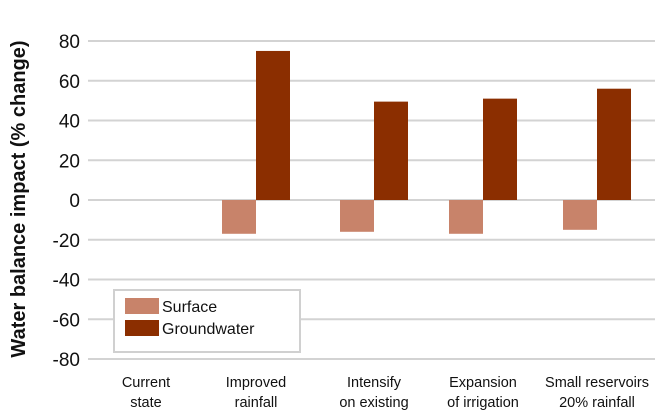  What do you see at coordinates (142, 328) in the screenshot?
I see `legend-swatch-groundwater` at bounding box center [142, 328].